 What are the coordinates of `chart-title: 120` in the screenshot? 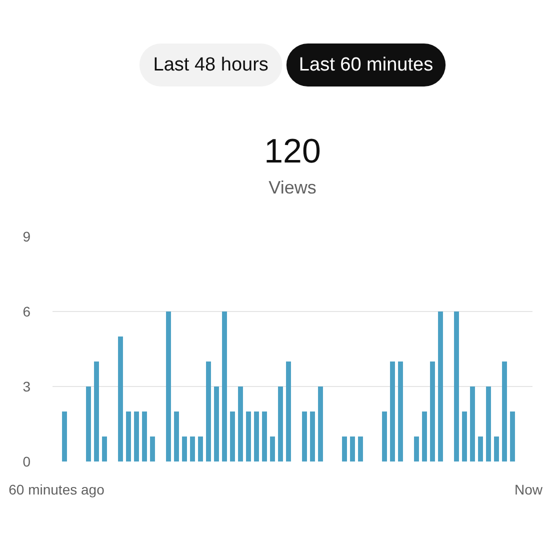 It's located at (292, 151).